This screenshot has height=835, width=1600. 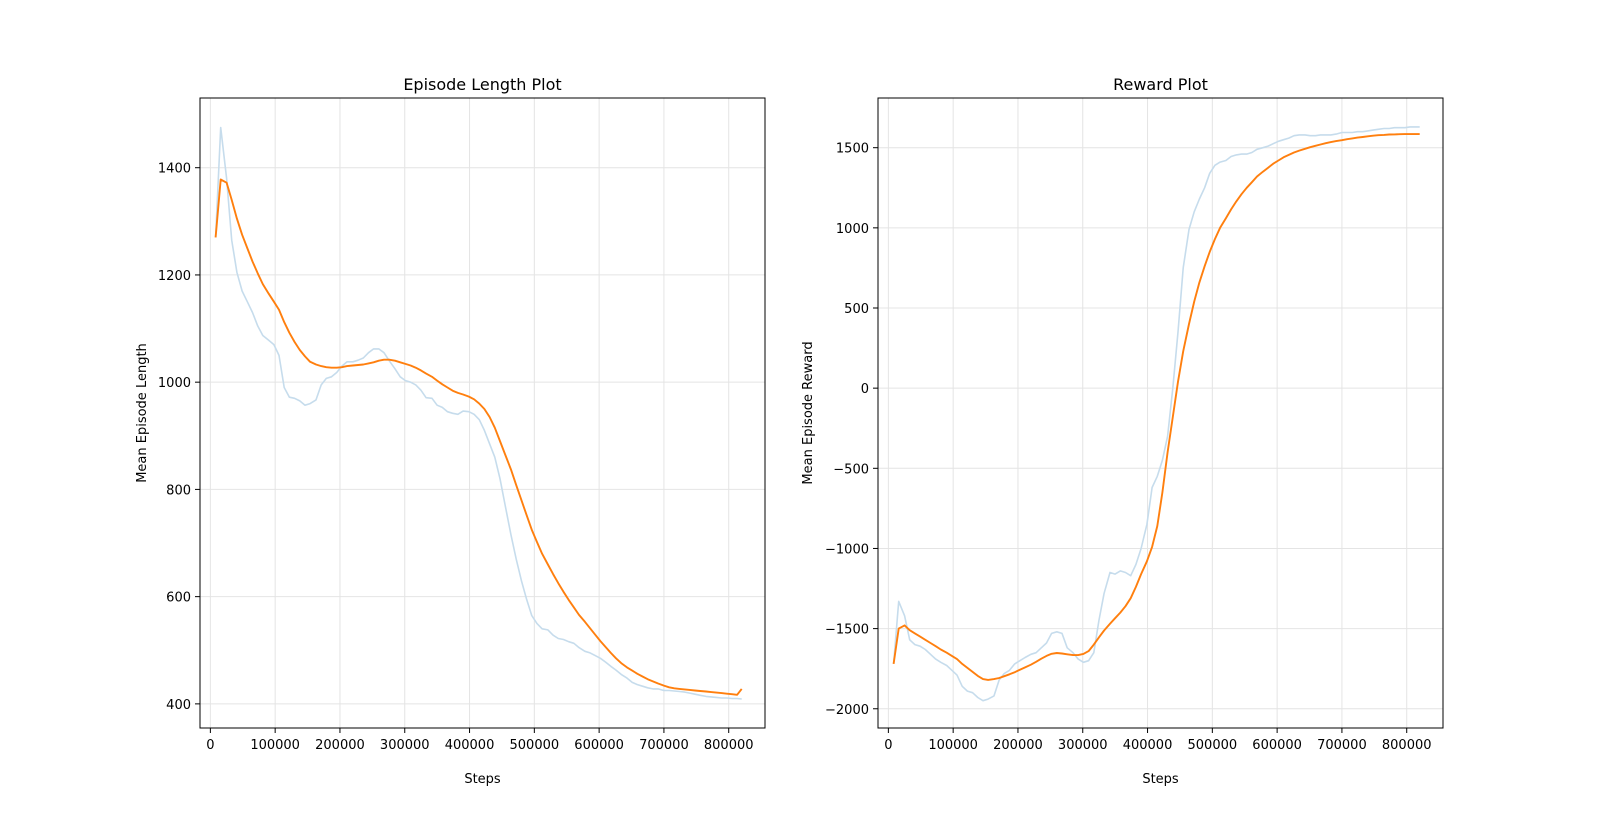 I want to click on y-tick-label: −1500, so click(x=847, y=630).